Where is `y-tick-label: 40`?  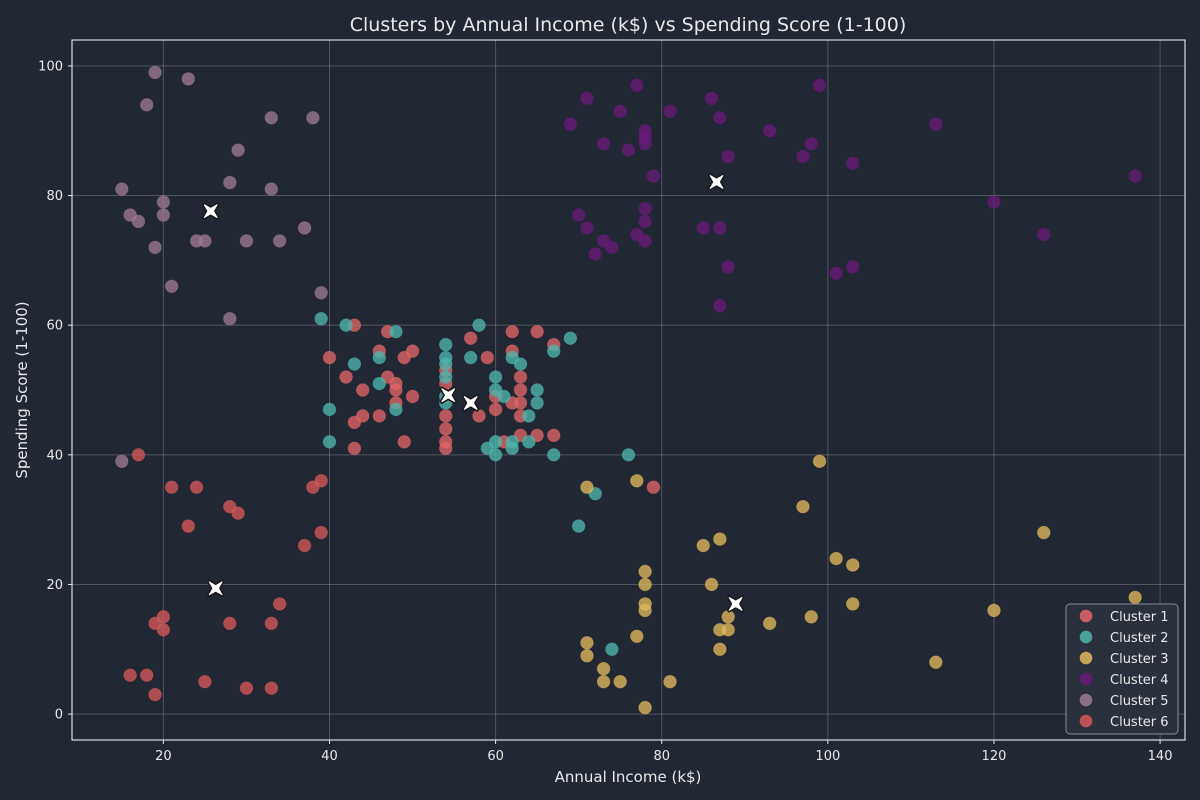 y-tick-label: 40 is located at coordinates (54, 455).